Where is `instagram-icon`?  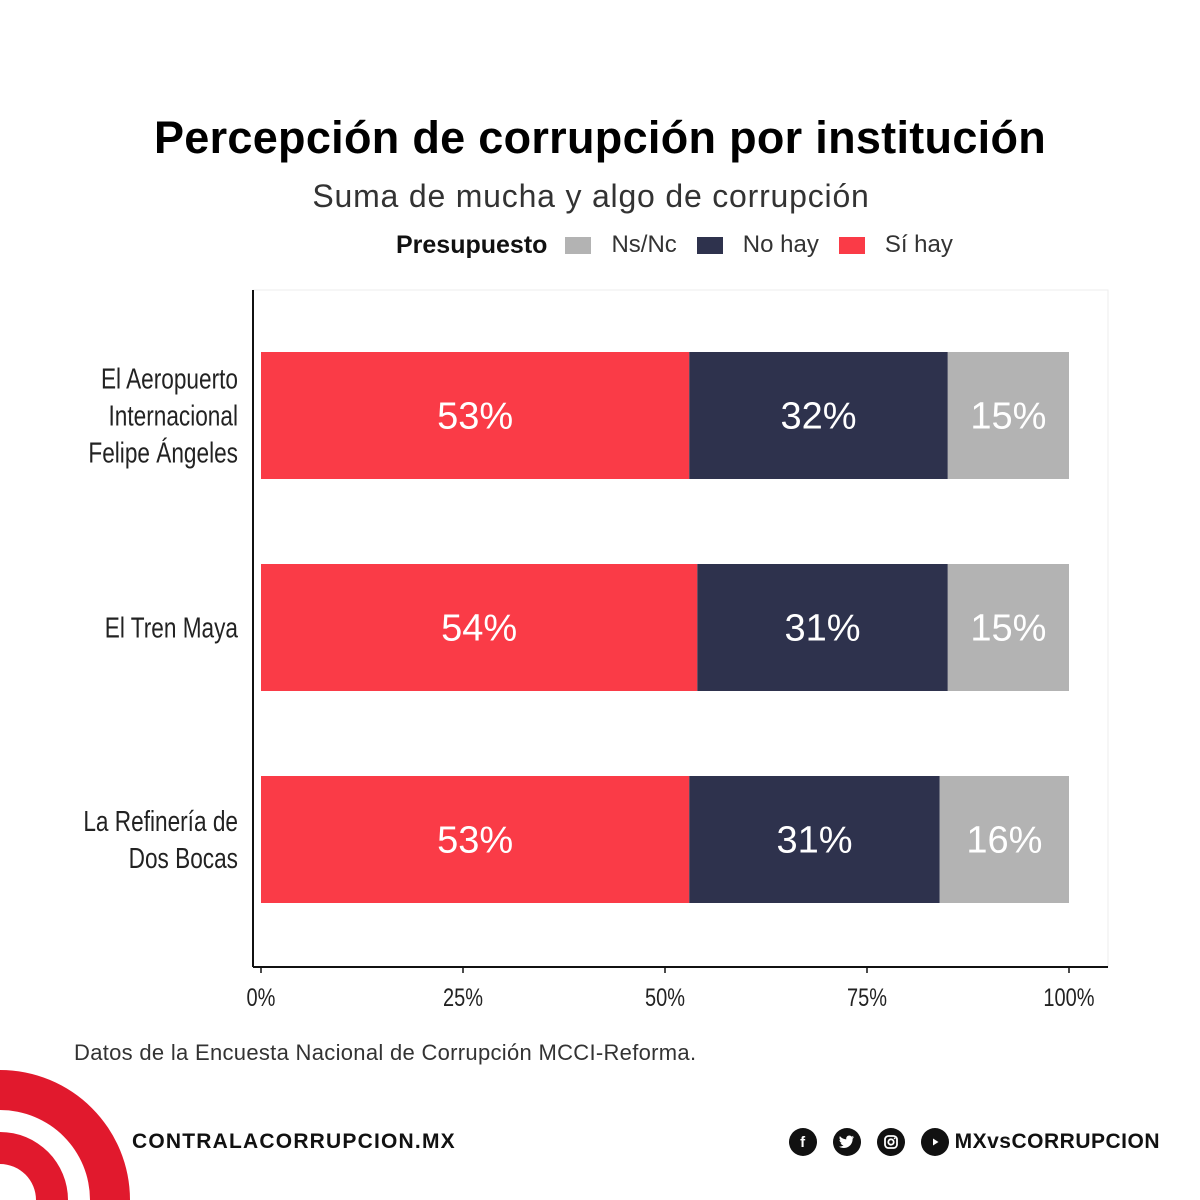
instagram-icon is located at coordinates (890, 1142).